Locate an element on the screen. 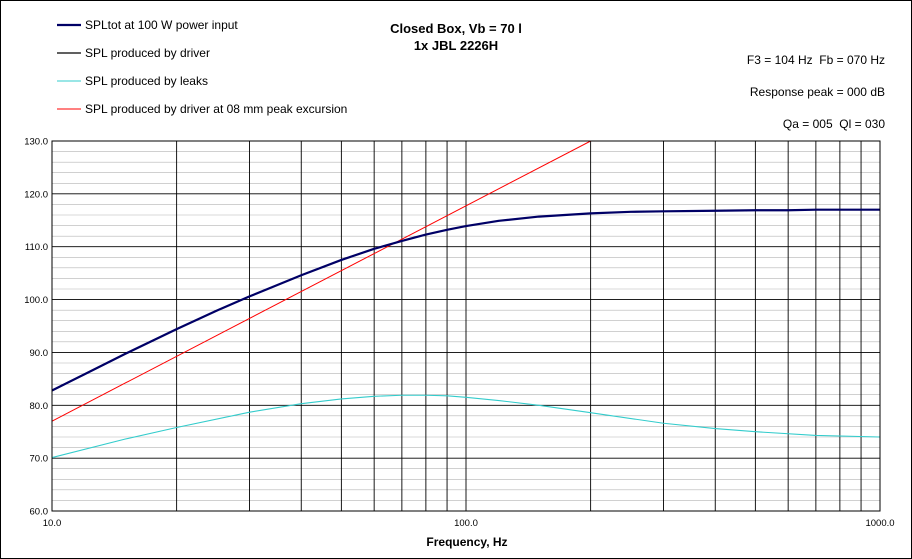  x-tick-label: 100.0 is located at coordinates (466, 523).